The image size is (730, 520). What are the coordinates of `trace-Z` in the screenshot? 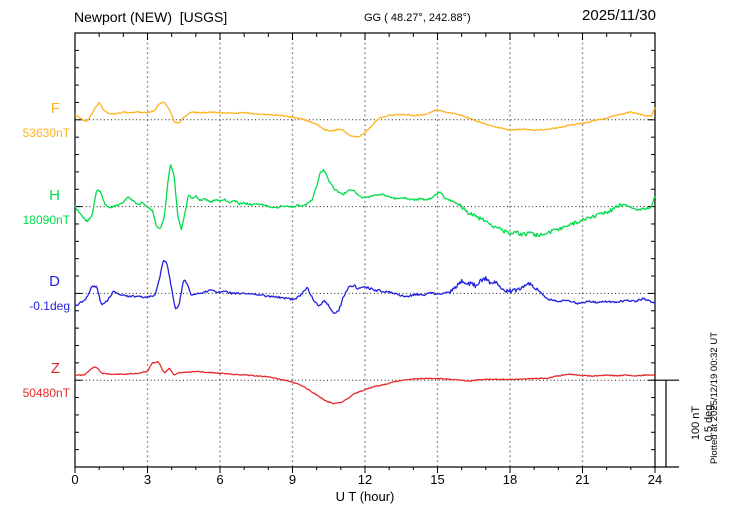 It's located at (365, 383).